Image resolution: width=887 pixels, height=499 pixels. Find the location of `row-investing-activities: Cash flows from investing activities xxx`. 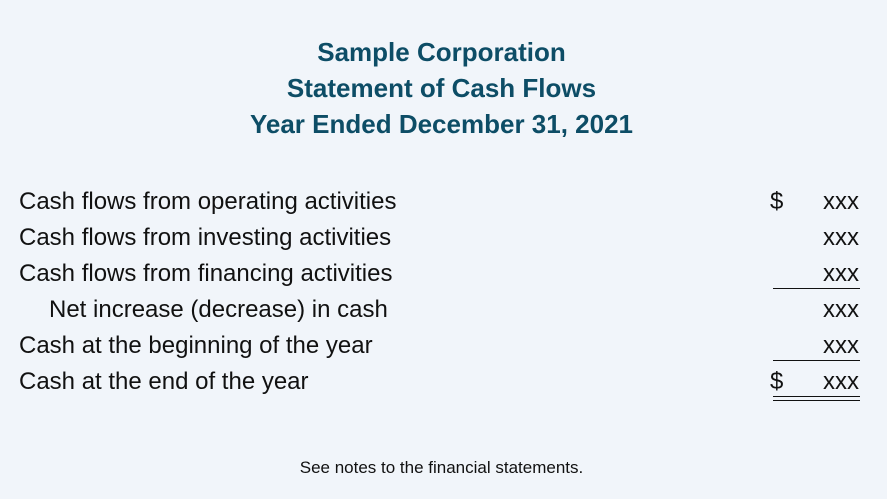

row-investing-activities: Cash flows from investing activities xxx is located at coordinates (443, 238).